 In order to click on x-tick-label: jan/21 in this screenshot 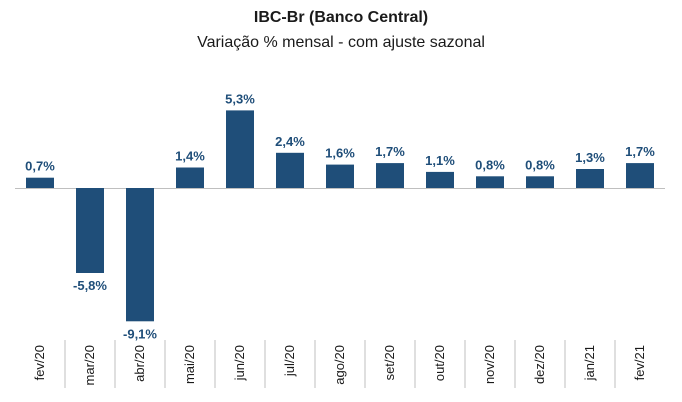, I will do `click(589, 363)`.